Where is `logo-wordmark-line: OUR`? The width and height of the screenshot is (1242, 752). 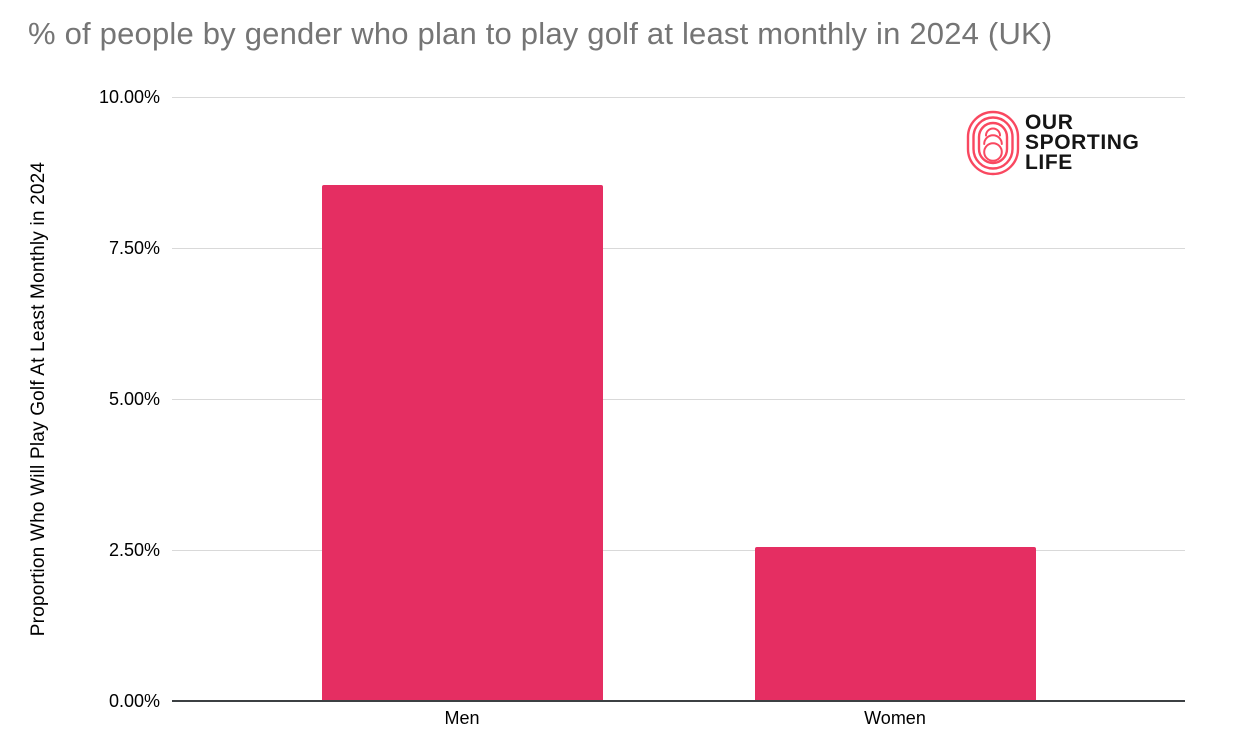
logo-wordmark-line: OUR is located at coordinates (1049, 122).